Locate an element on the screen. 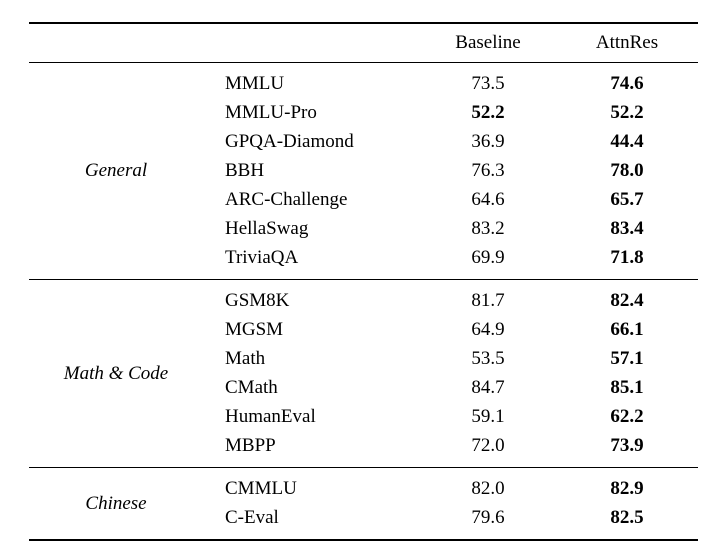 The image size is (725, 559). table-row: TriviaQA 69.9 71.8 is located at coordinates (363, 261).